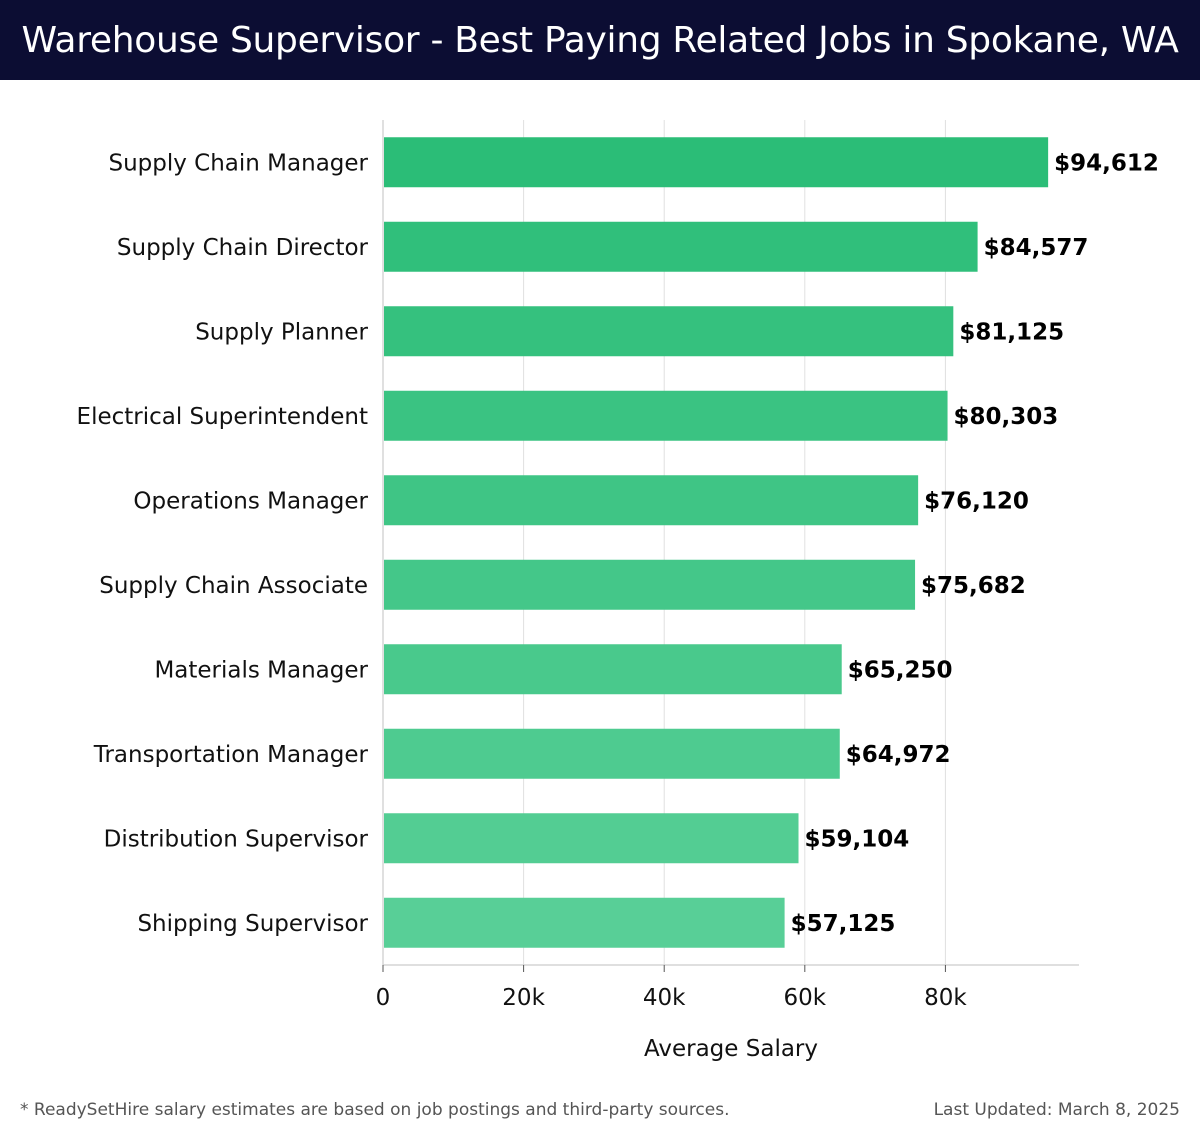 This screenshot has height=1140, width=1200. What do you see at coordinates (805, 998) in the screenshot?
I see `x-tick-label: 60k` at bounding box center [805, 998].